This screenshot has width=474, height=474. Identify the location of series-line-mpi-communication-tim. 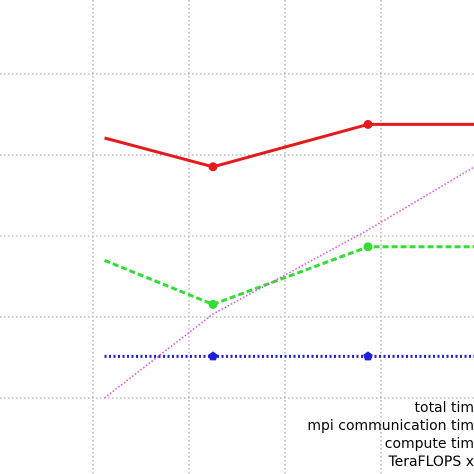
(288, 276).